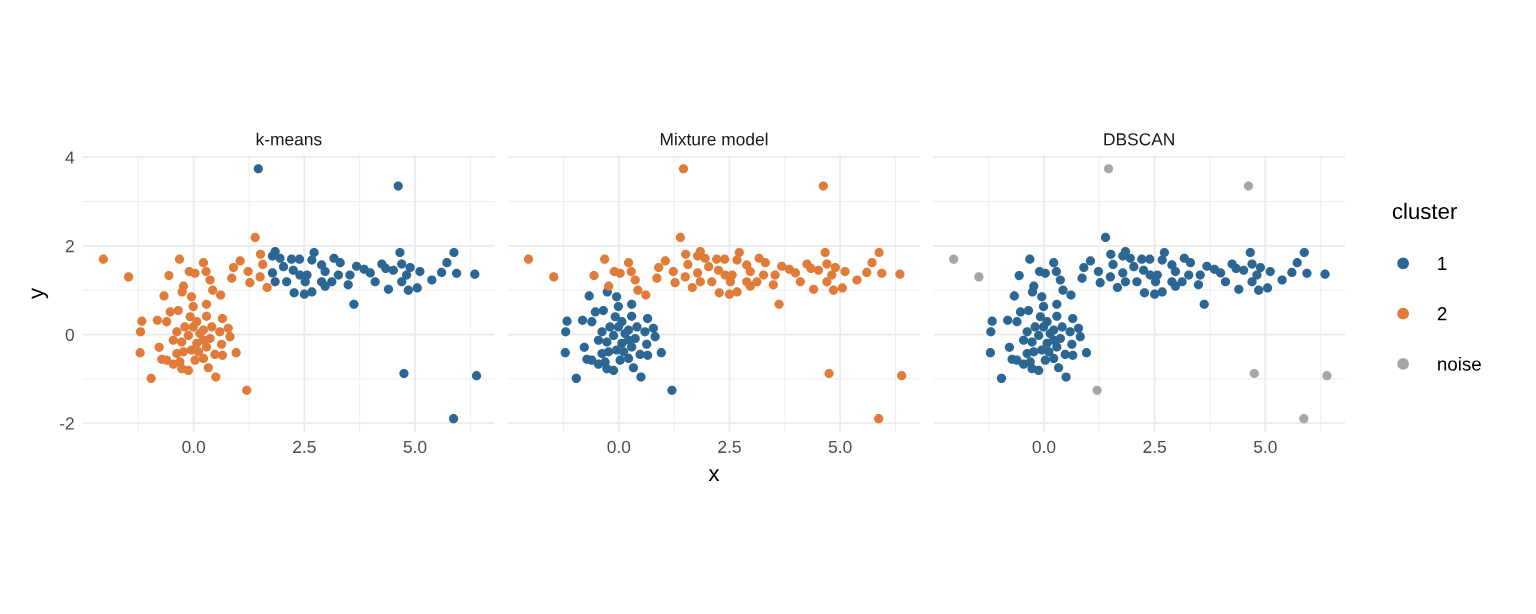  Describe the element at coordinates (70, 157) in the screenshot. I see `y-tick-label: 4` at that location.